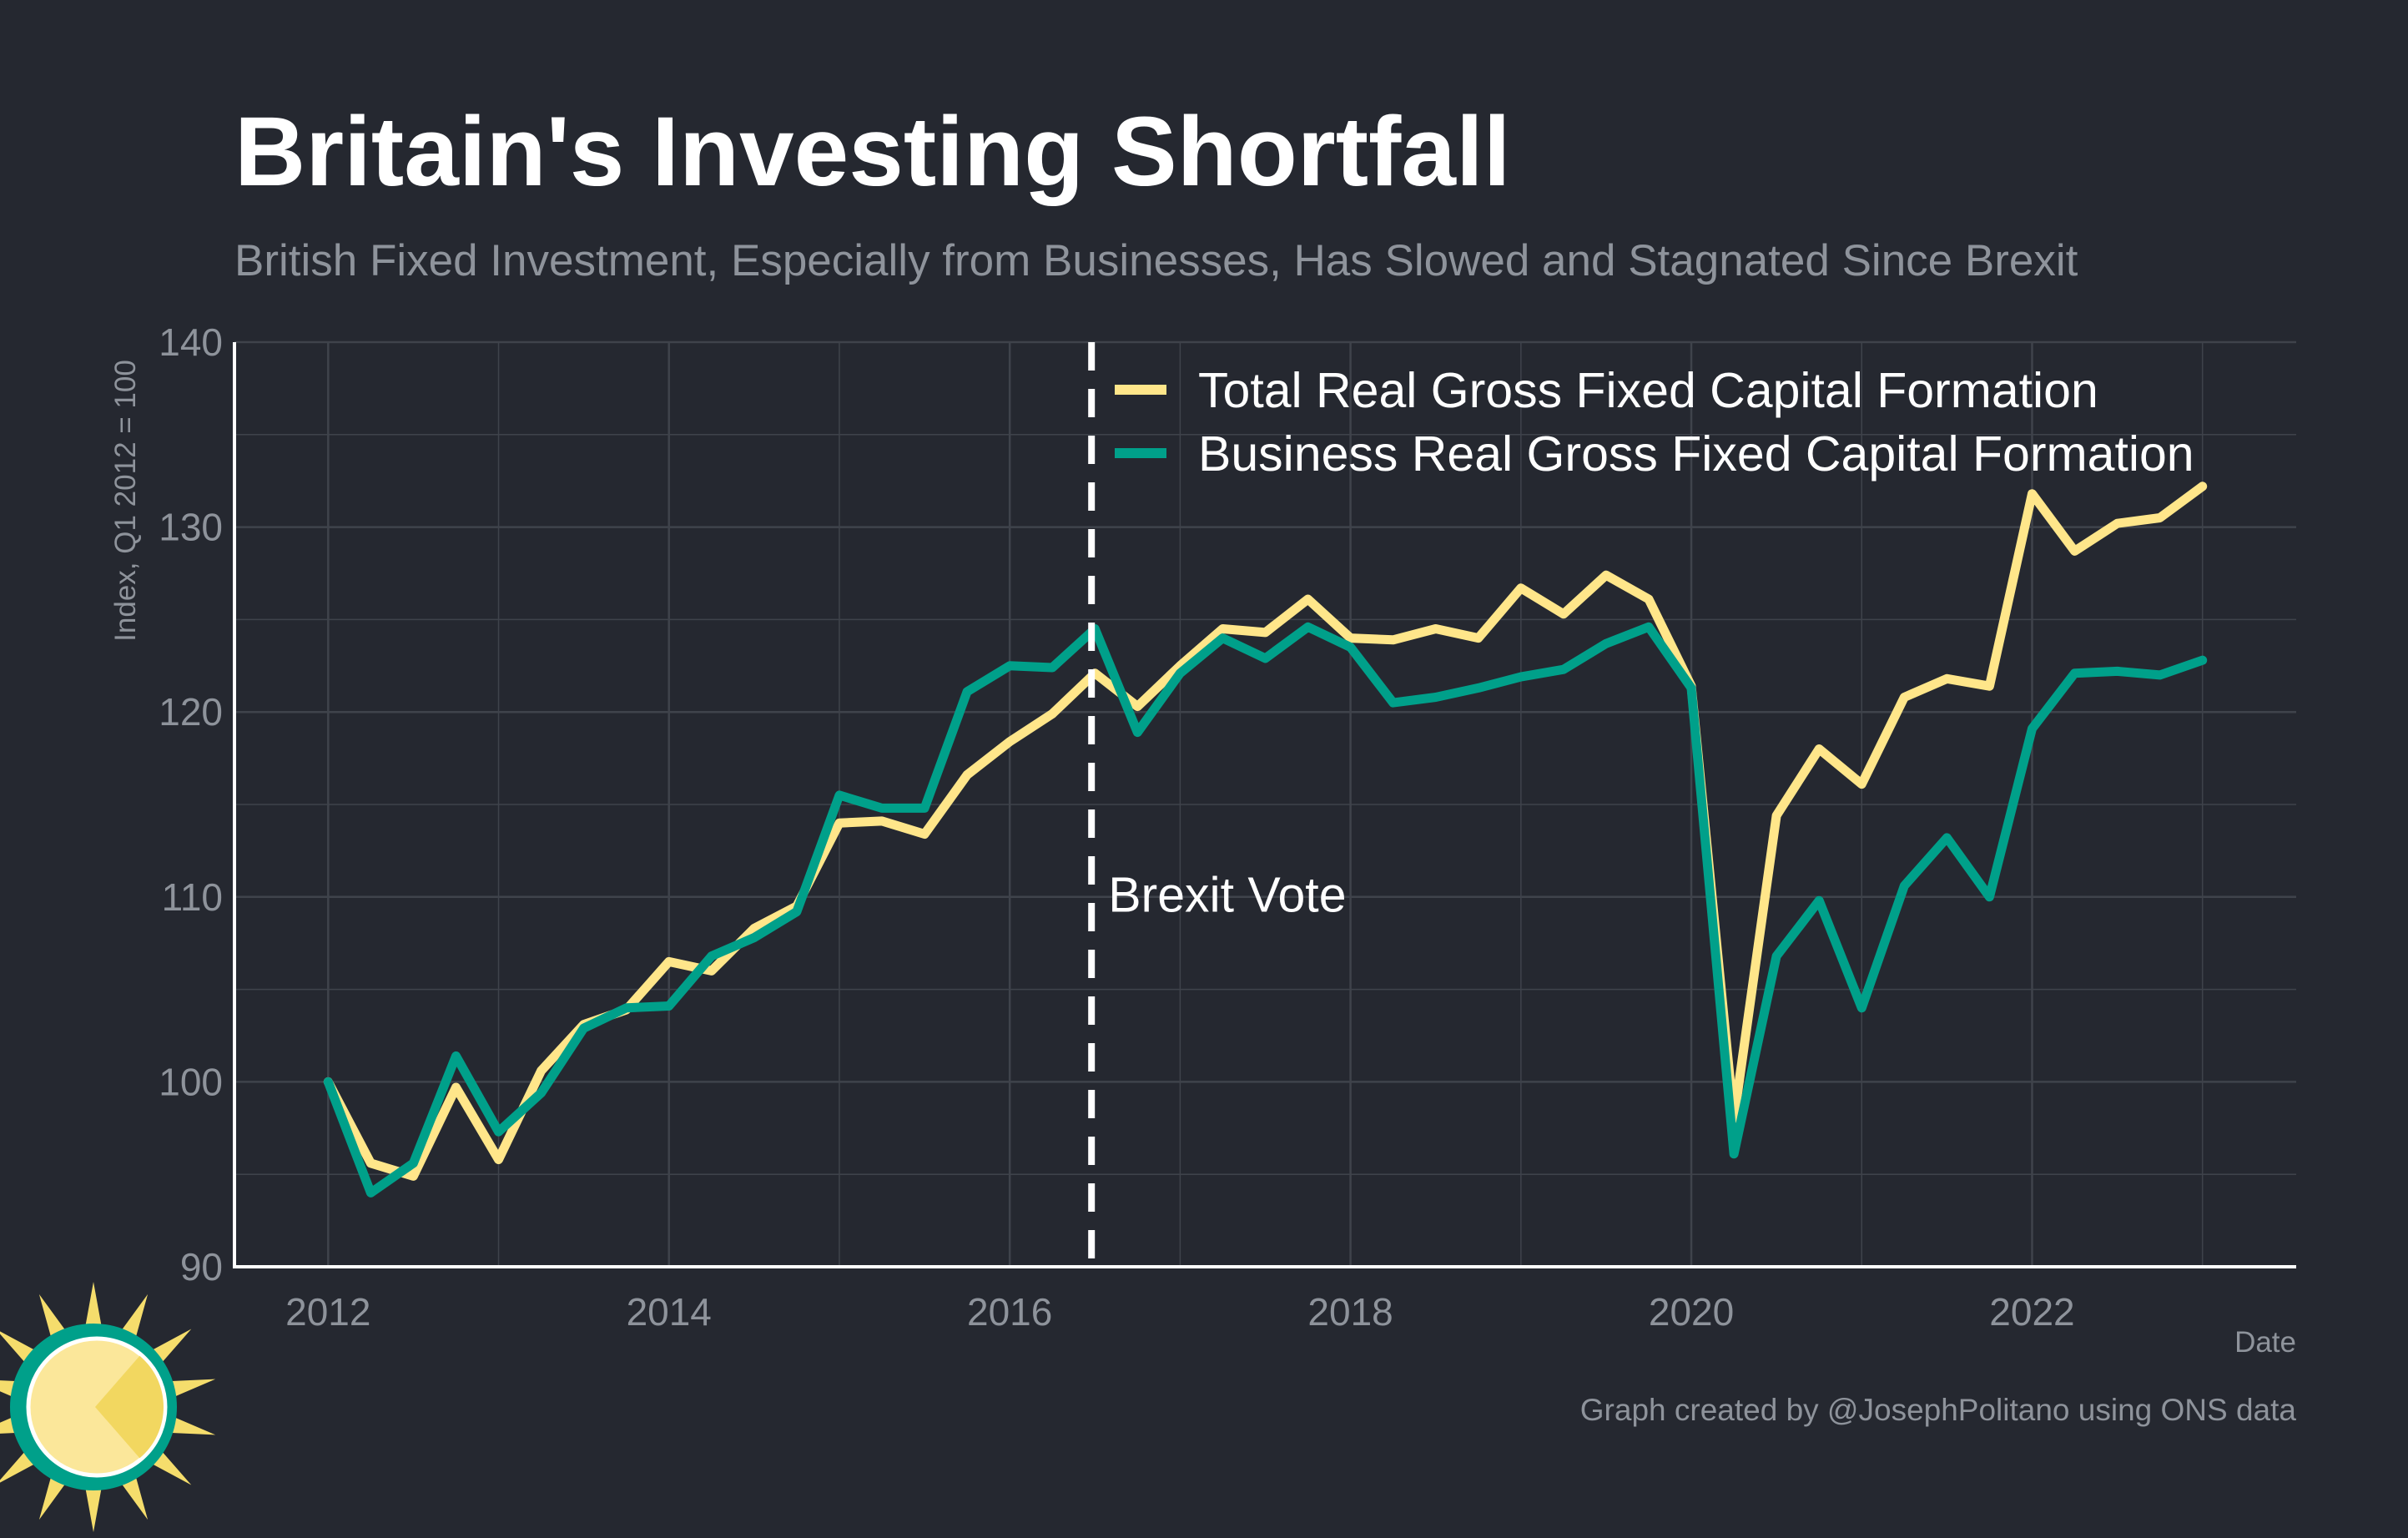 This screenshot has height=1538, width=2408. Describe the element at coordinates (191, 342) in the screenshot. I see `y-tick-label: 140` at that location.